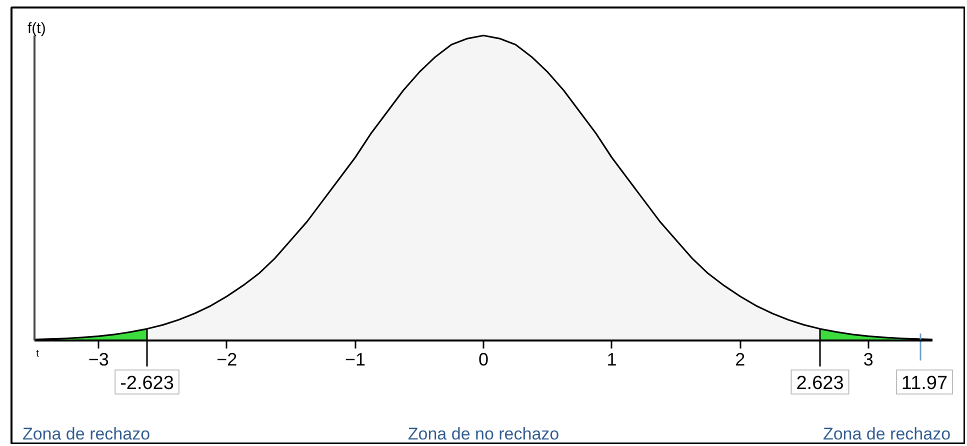 This screenshot has height=446, width=967. I want to click on x-axis-title: t, so click(38, 354).